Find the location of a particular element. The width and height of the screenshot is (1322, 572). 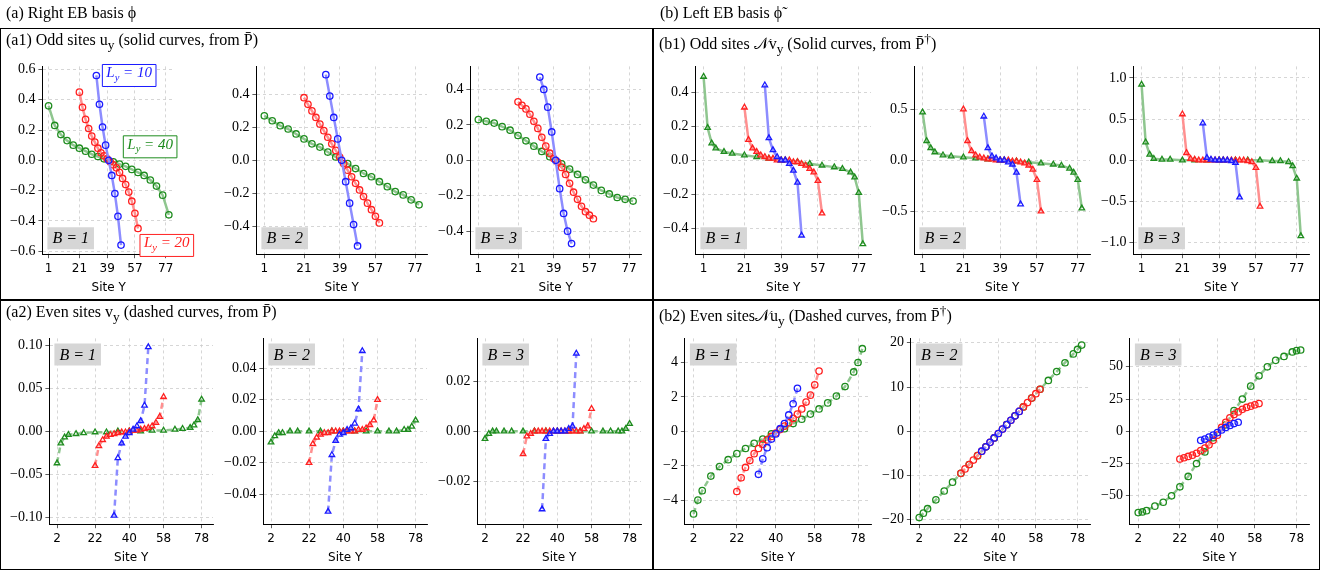

y-tick-label: 4 is located at coordinates (674, 362).